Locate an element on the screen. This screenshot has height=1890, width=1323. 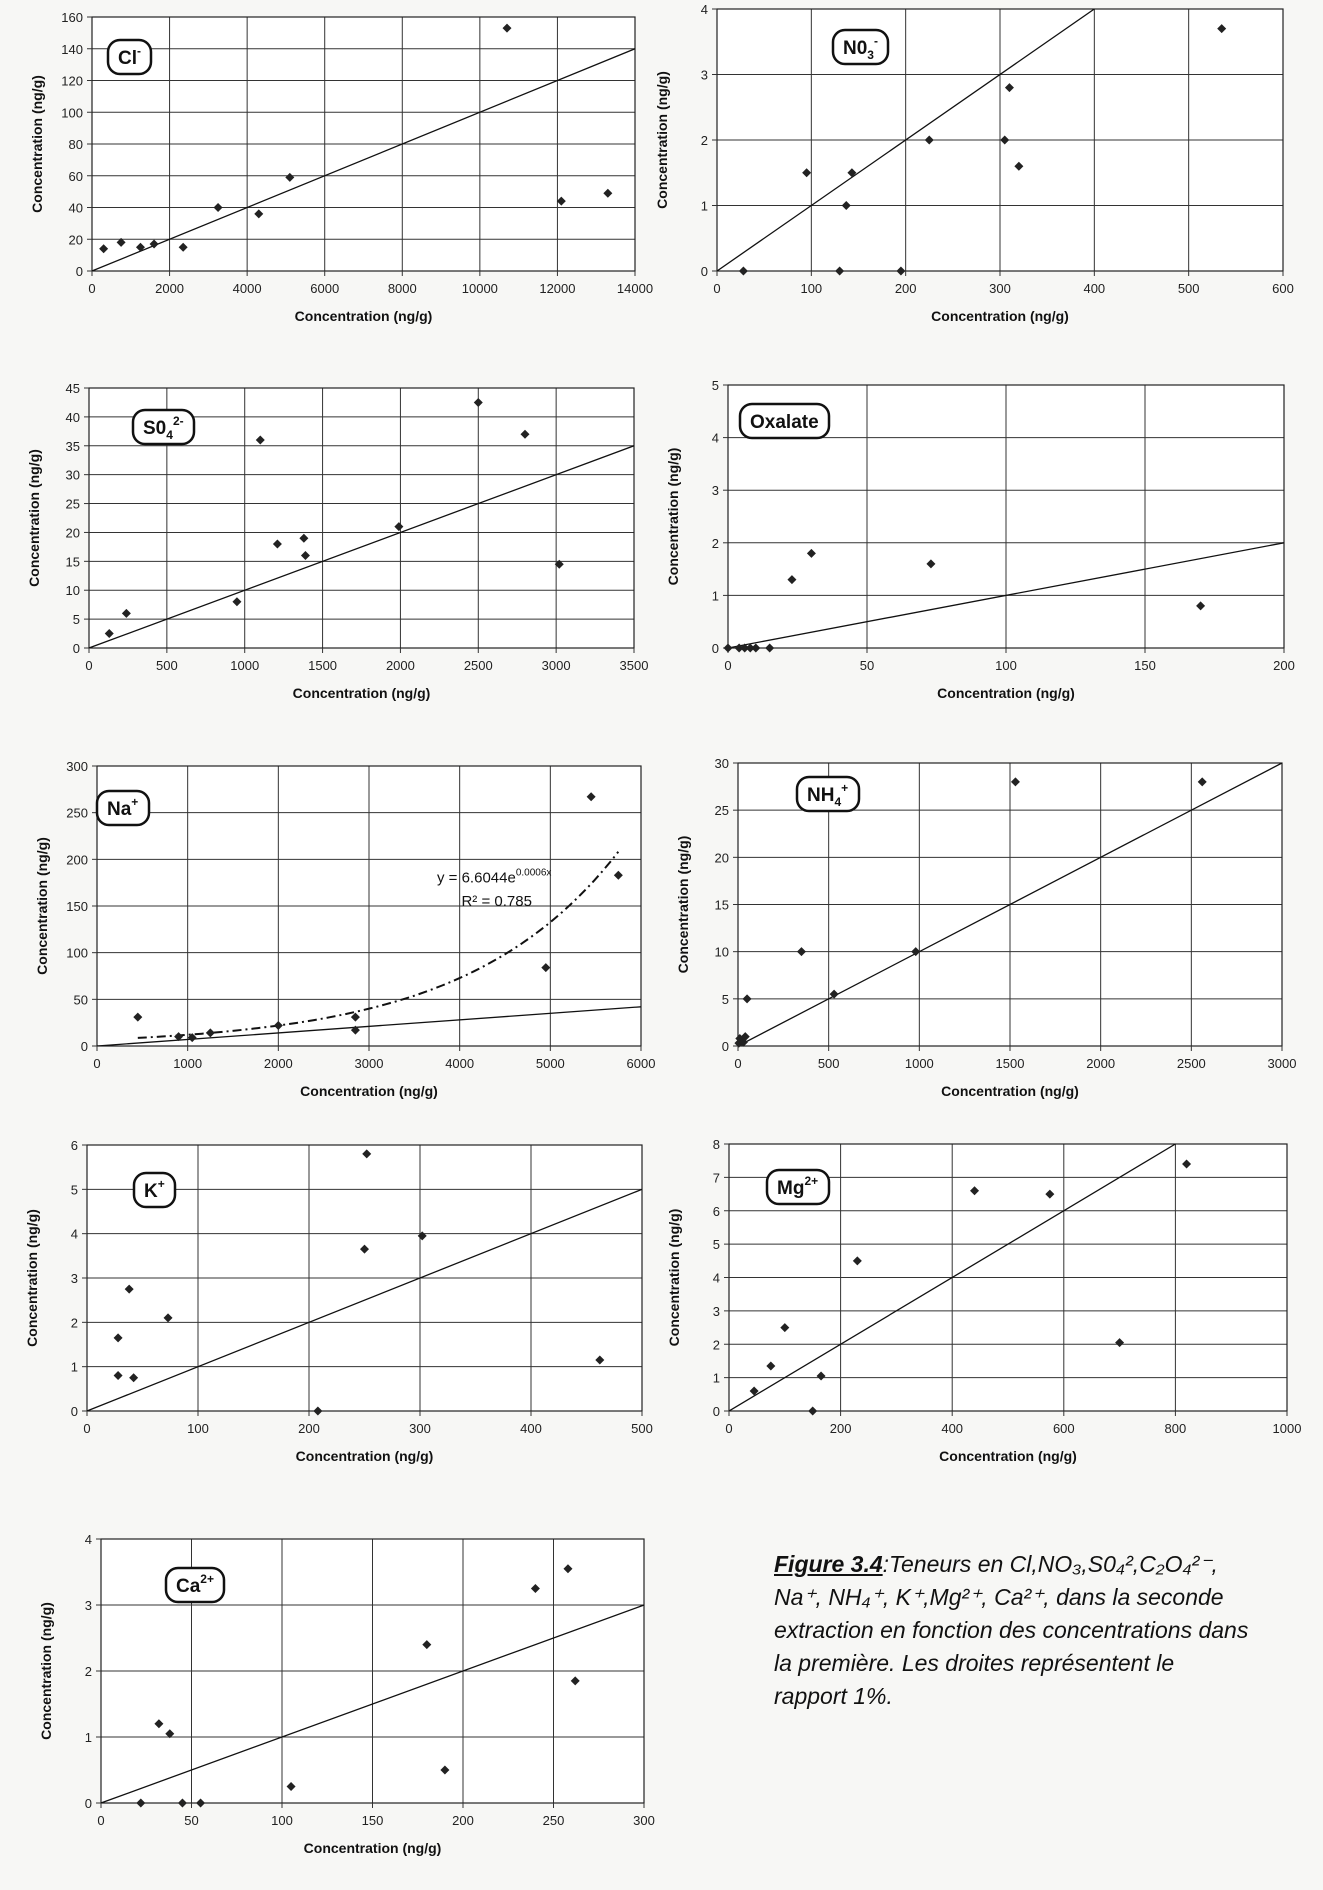
x-tick-label: 5000 is located at coordinates (550, 1063).